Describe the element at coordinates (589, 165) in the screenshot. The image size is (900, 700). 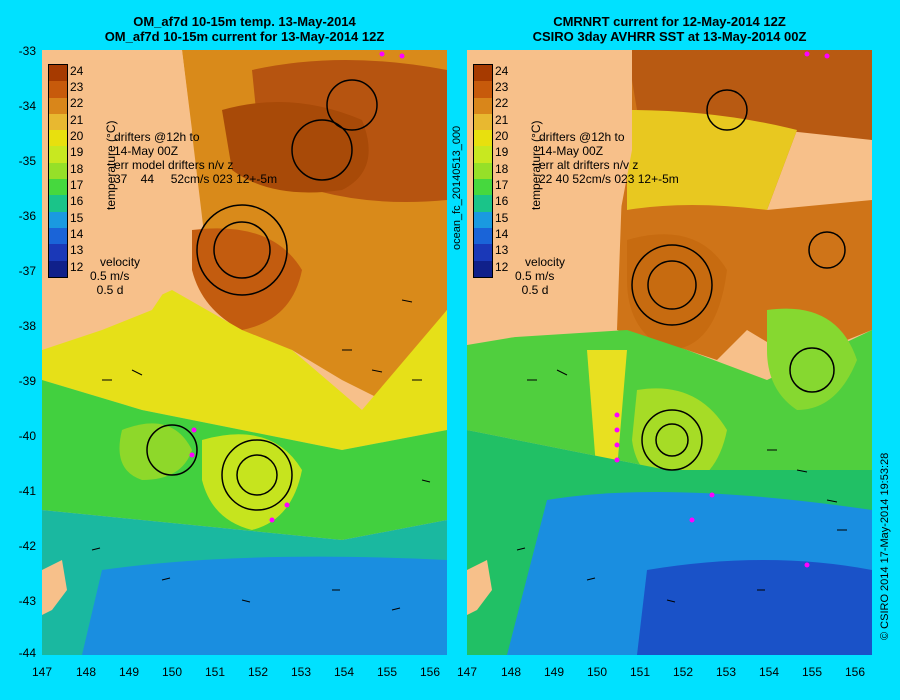
I see `drifter-legend-line: err alt drifters n/v z` at that location.